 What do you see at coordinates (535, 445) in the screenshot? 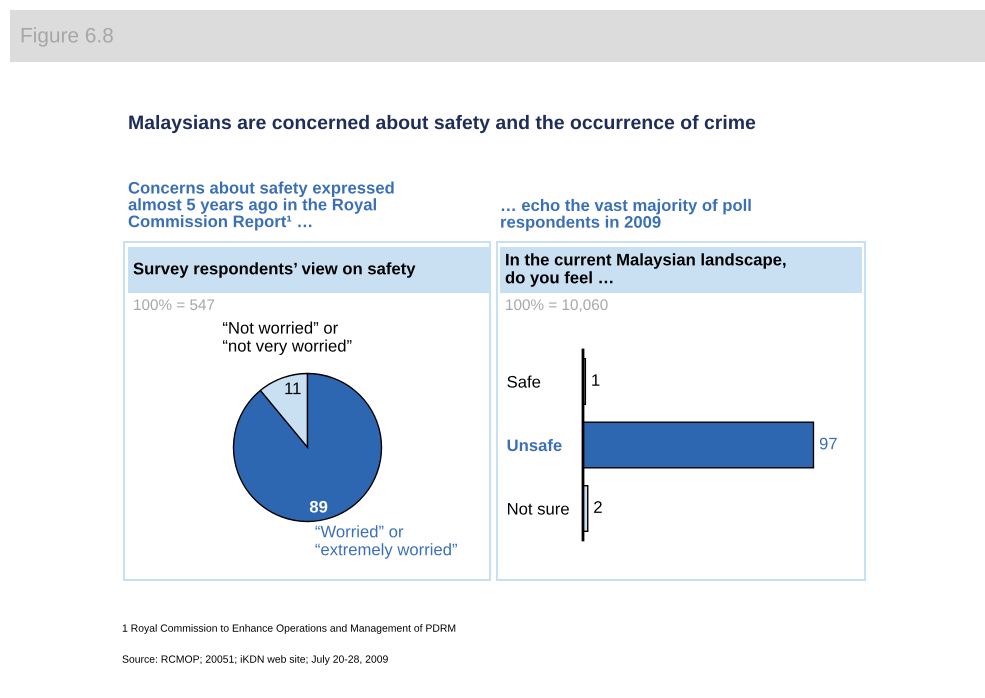
I see `y-tick-label: Unsafe` at bounding box center [535, 445].